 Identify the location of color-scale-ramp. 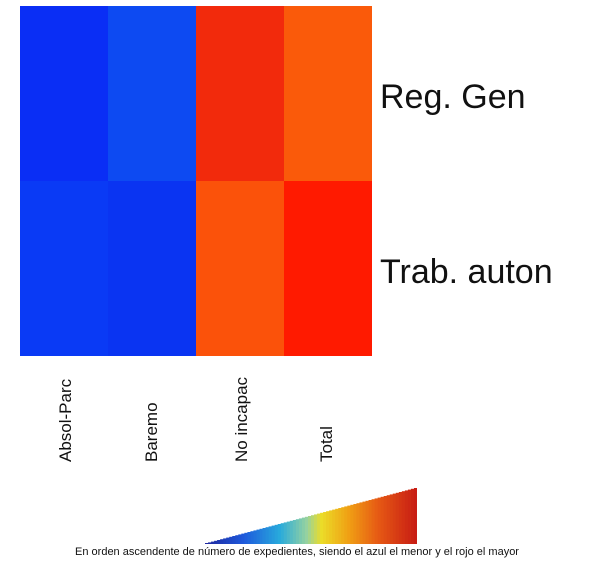
(311, 516).